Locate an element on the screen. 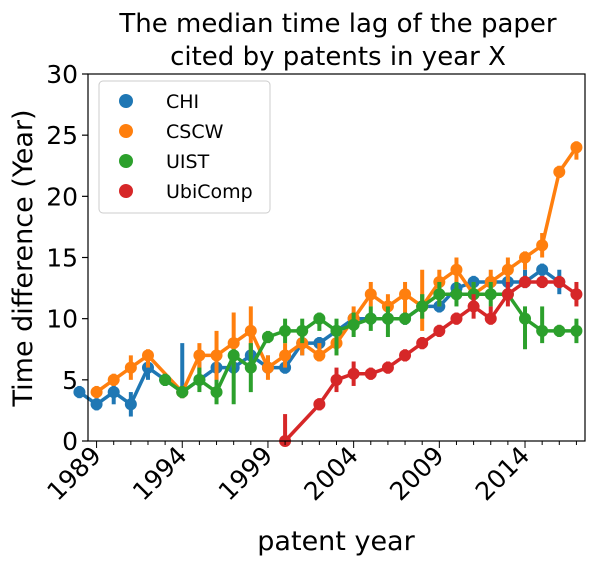 This screenshot has width=594, height=565. y-tick-label: 5 is located at coordinates (70, 380).